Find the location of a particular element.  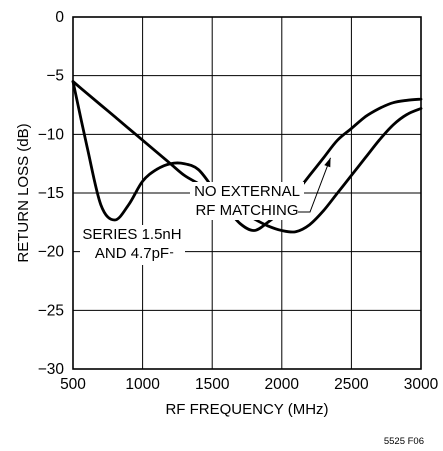

y-tick-label-3: −15 is located at coordinates (51, 193).